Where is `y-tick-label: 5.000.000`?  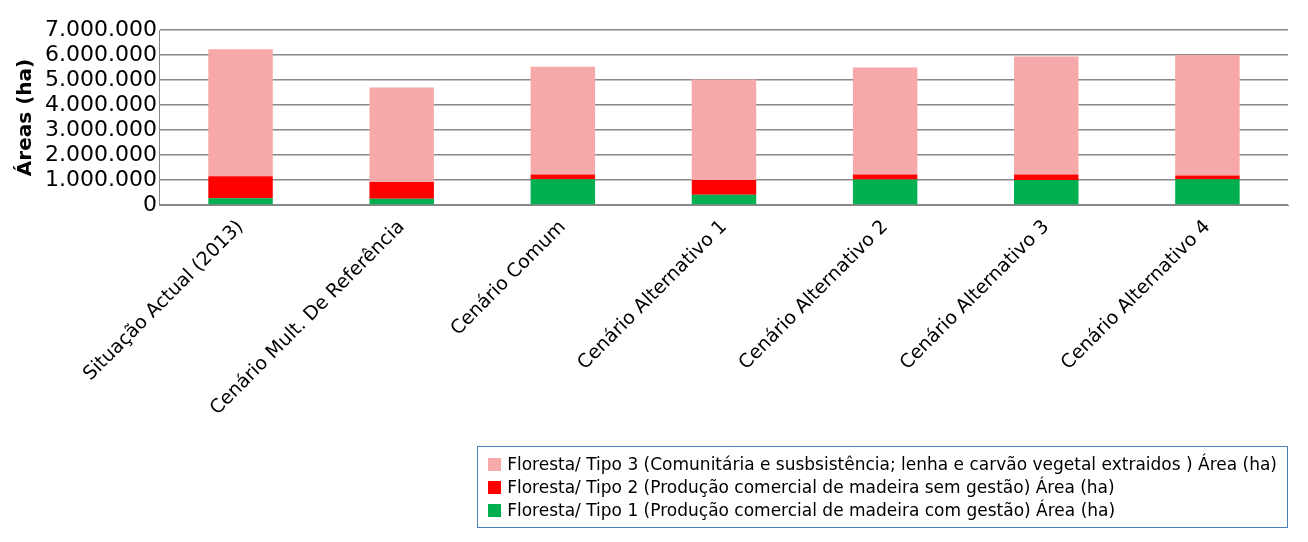 y-tick-label: 5.000.000 is located at coordinates (101, 78).